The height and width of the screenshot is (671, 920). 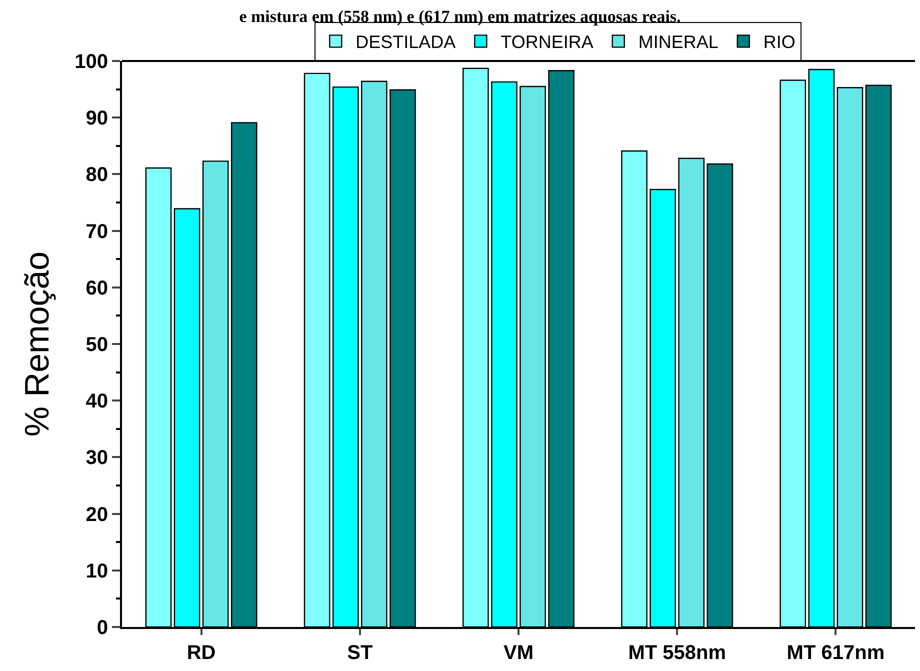 What do you see at coordinates (406, 42) in the screenshot?
I see `legend-label: DESTILADA` at bounding box center [406, 42].